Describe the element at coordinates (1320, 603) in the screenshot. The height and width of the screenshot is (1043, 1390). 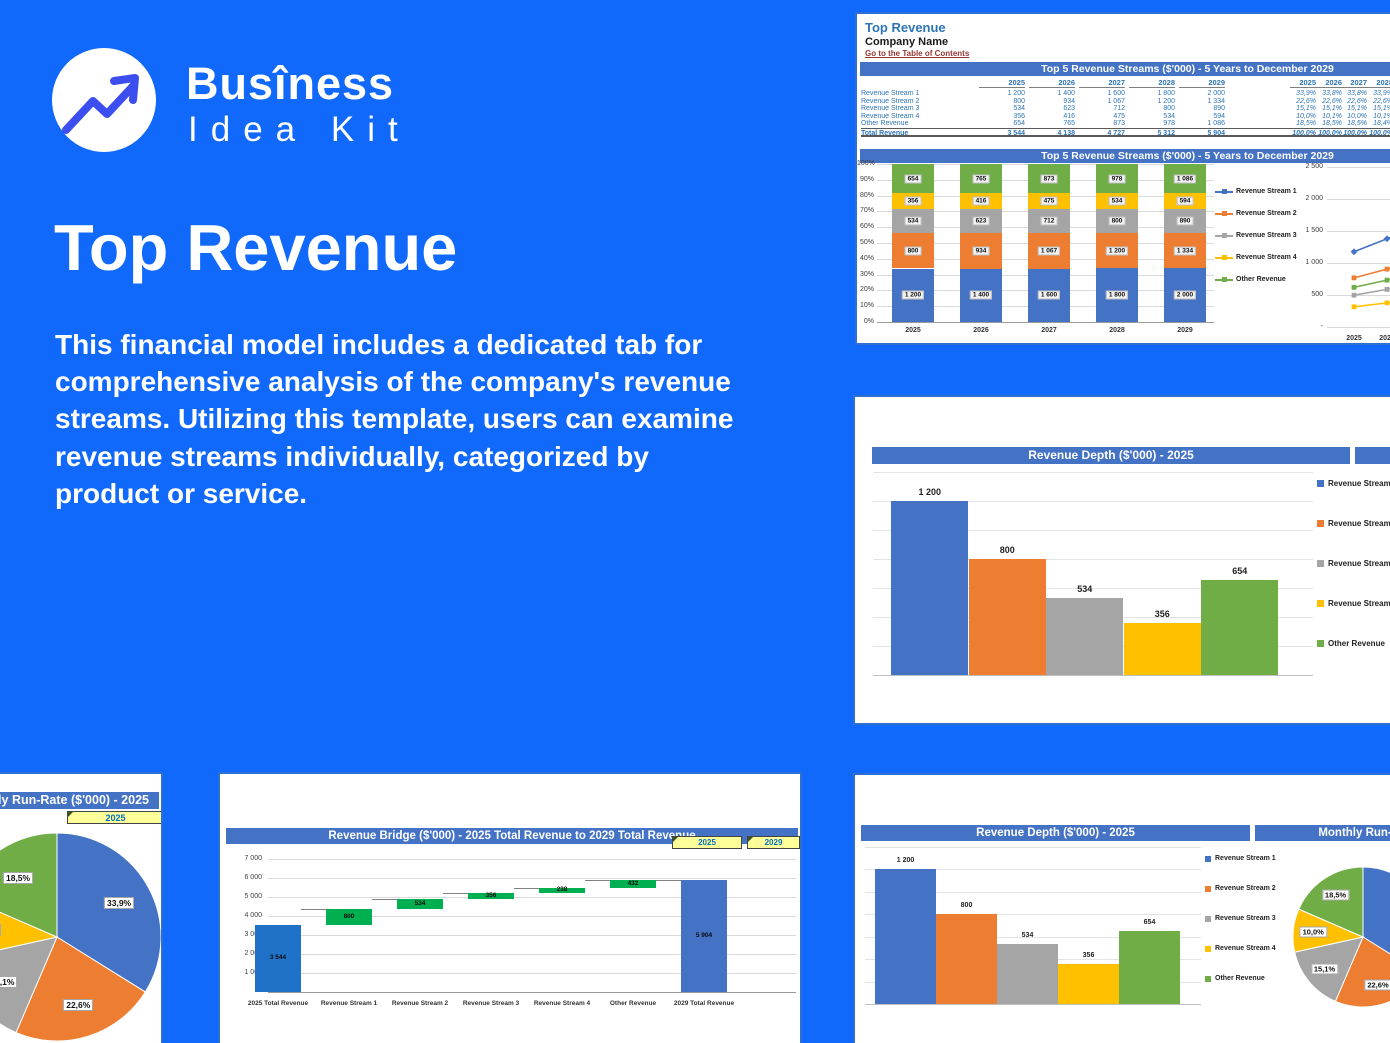
I see `legend-swatch` at that location.